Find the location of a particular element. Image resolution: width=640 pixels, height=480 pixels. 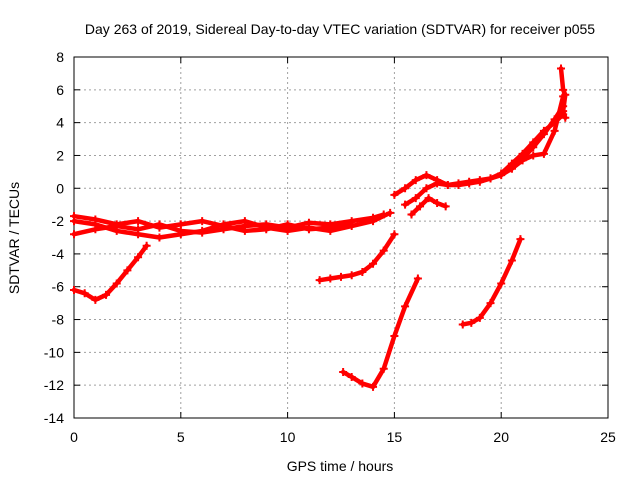

y-tick-label: 0 is located at coordinates (60, 188).